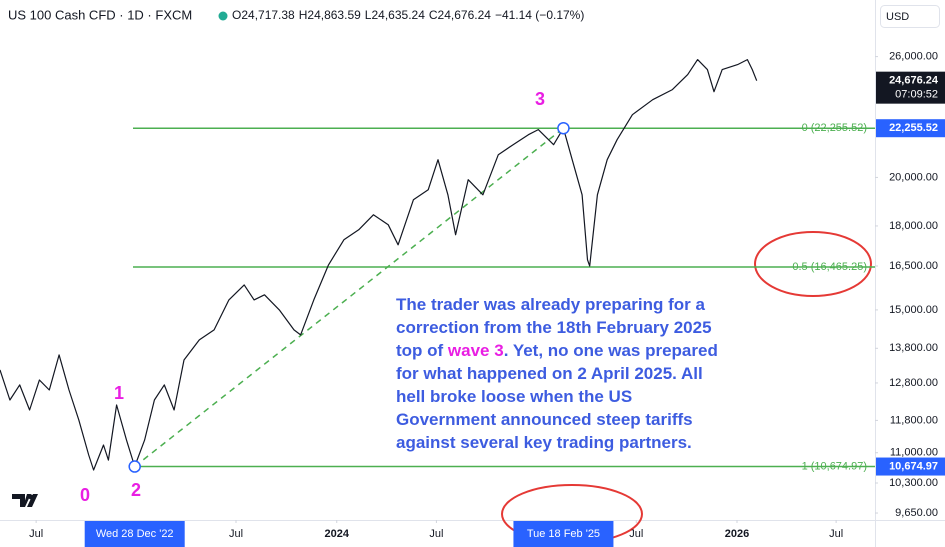  What do you see at coordinates (834, 128) in the screenshot?
I see `fib-level-label: 0 (22,255.52)` at bounding box center [834, 128].